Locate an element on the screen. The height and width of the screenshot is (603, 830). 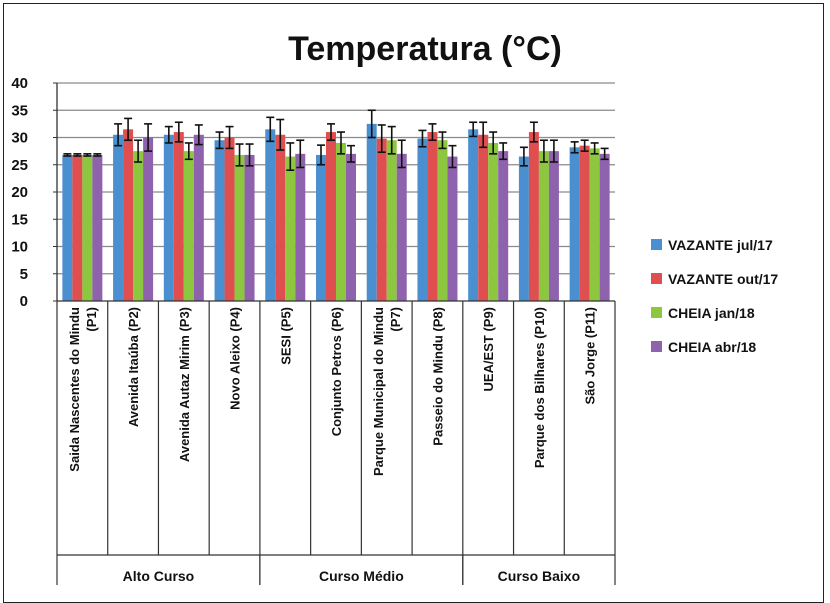
group-labels: Alto Curso Curso Médio Curso Baixo is located at coordinates (351, 576).